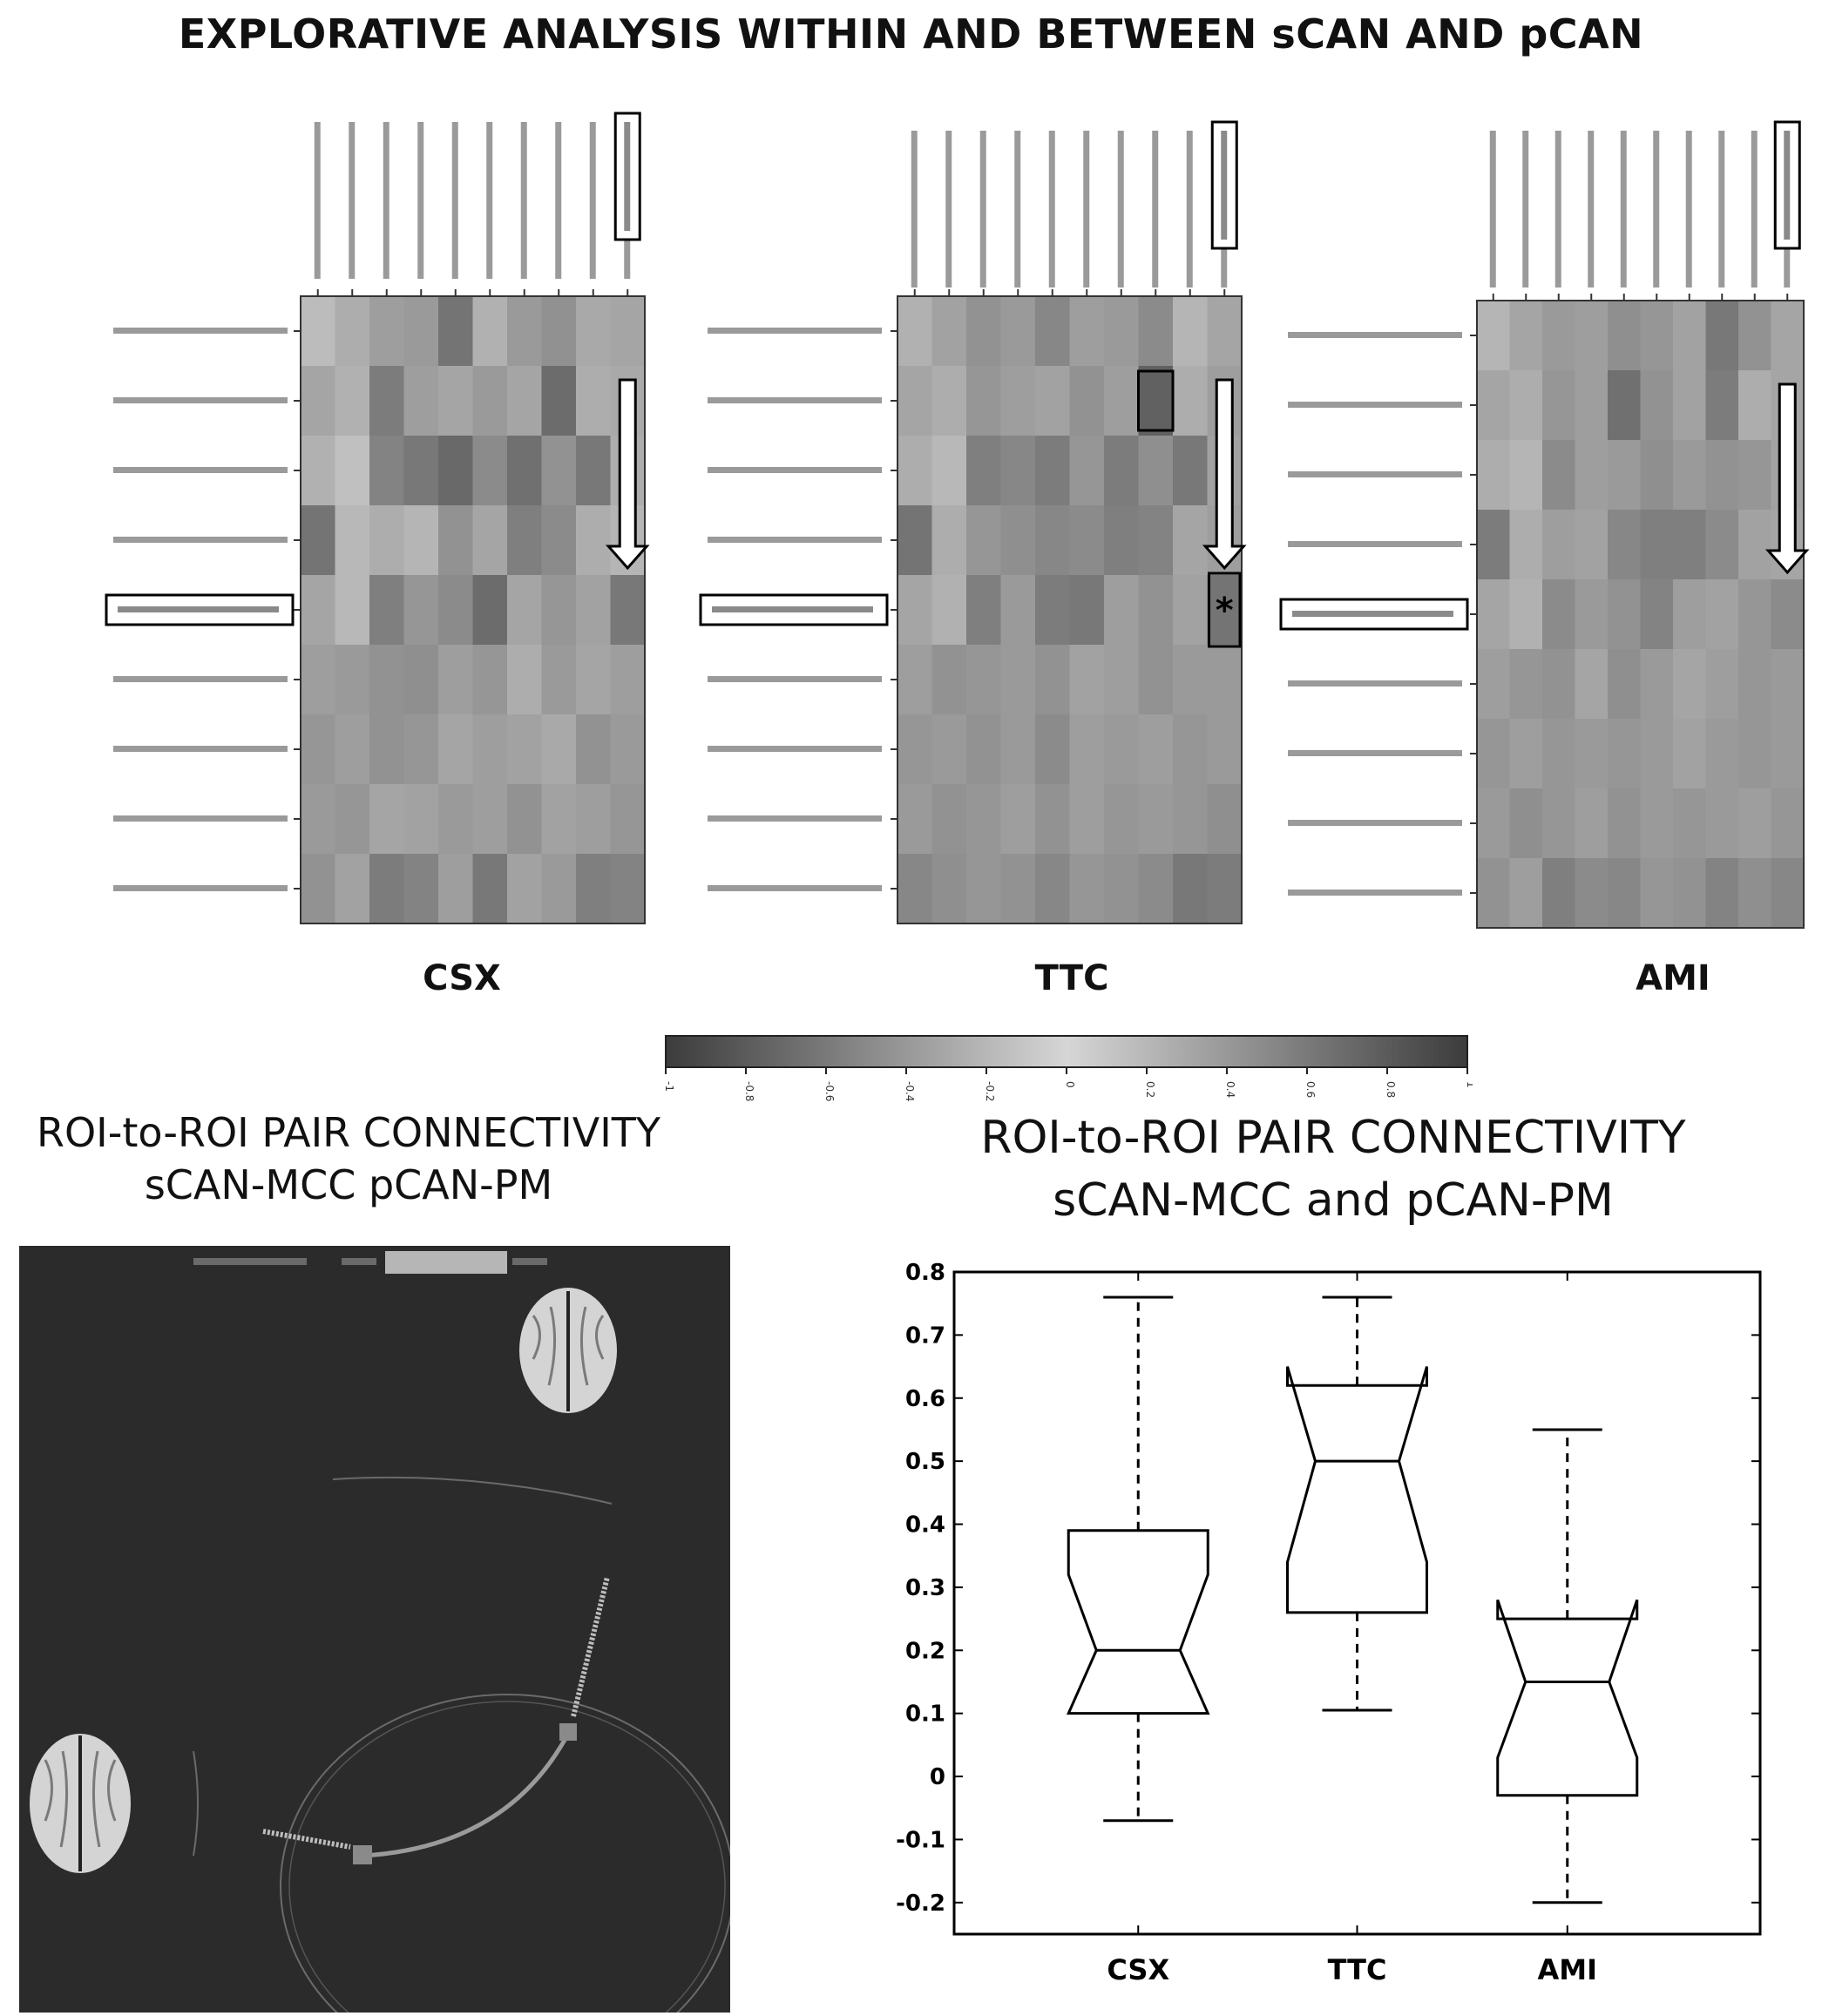 This screenshot has width=1822, height=2016. Describe the element at coordinates (829, 1091) in the screenshot. I see `colorbar-tick-label: -0.6` at that location.